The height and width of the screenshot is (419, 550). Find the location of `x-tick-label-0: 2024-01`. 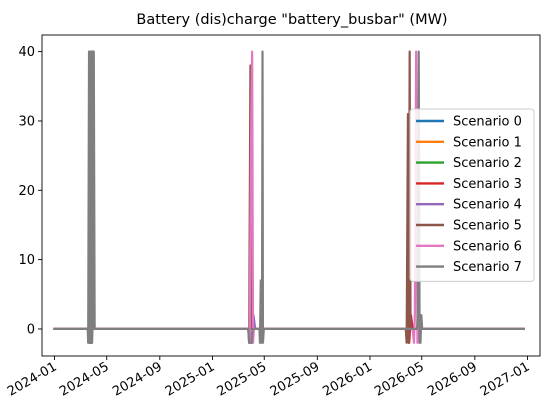

x-tick-label-0: 2024-01 is located at coordinates (32, 379).